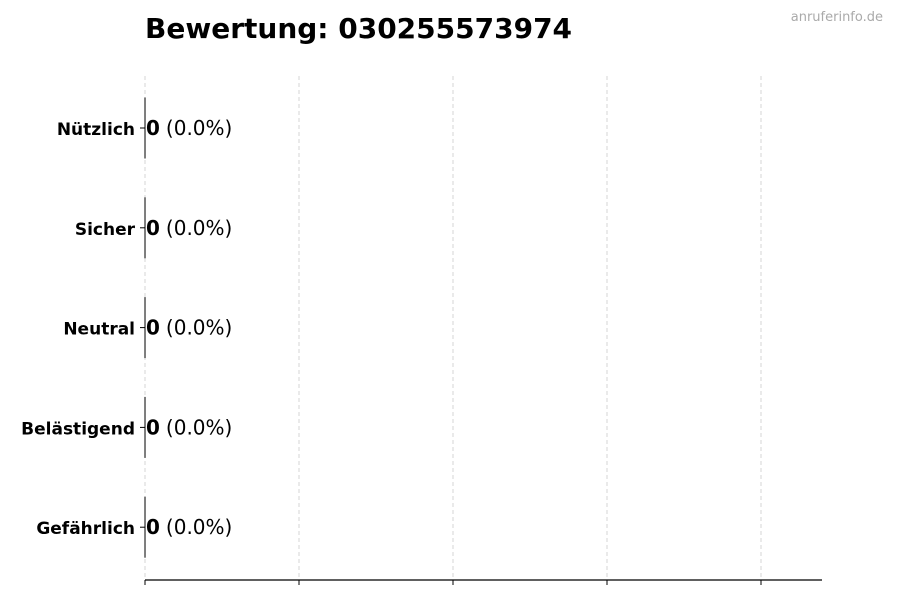  What do you see at coordinates (96, 130) in the screenshot?
I see `y-tick-label: Nützlich` at bounding box center [96, 130].